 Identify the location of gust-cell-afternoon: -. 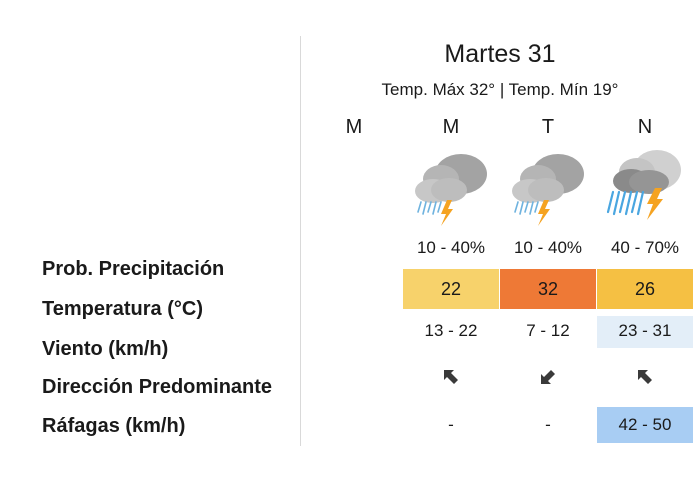
(548, 424).